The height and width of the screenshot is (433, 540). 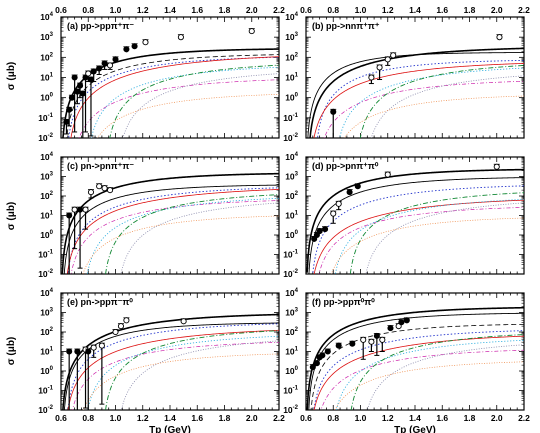 I want to click on plot-frame, so click(x=415, y=351).